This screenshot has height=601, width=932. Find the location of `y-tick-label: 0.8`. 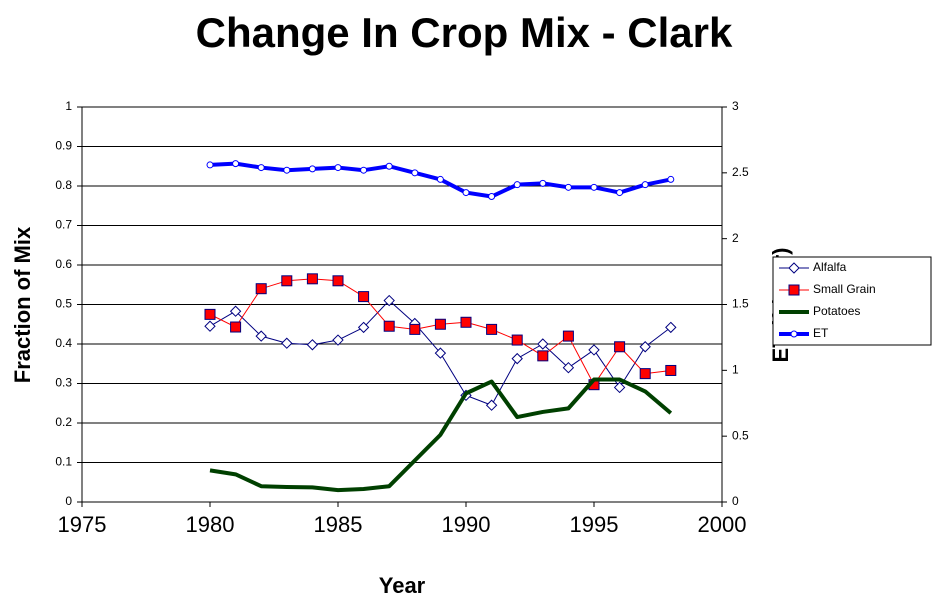

y-tick-label: 0.8 is located at coordinates (63, 185).